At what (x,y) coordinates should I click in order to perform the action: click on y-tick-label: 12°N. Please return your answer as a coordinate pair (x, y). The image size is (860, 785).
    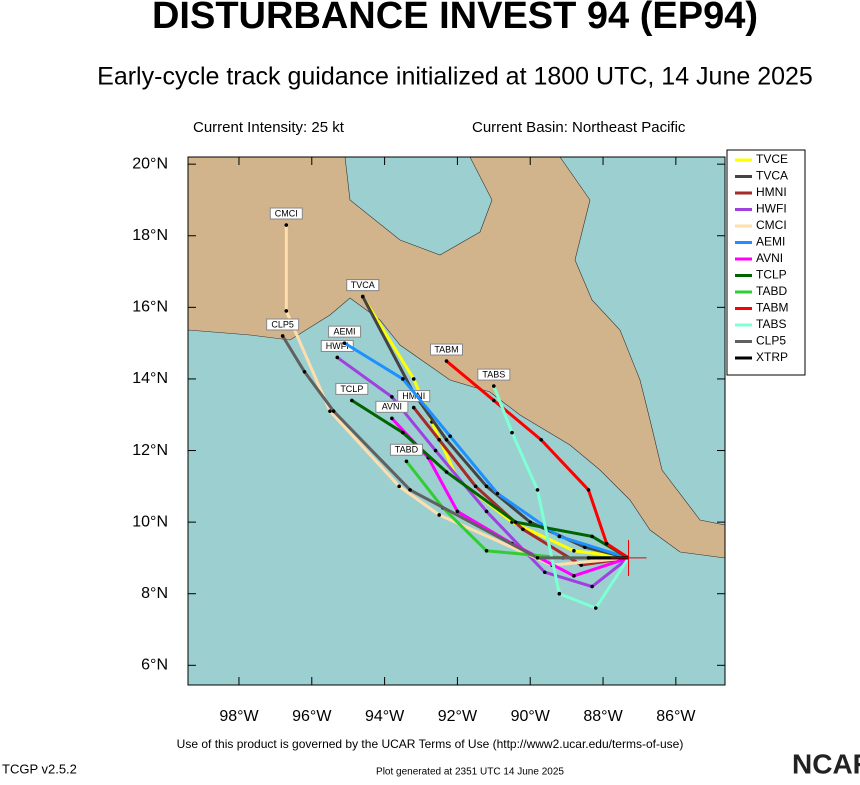
    Looking at the image, I should click on (150, 450).